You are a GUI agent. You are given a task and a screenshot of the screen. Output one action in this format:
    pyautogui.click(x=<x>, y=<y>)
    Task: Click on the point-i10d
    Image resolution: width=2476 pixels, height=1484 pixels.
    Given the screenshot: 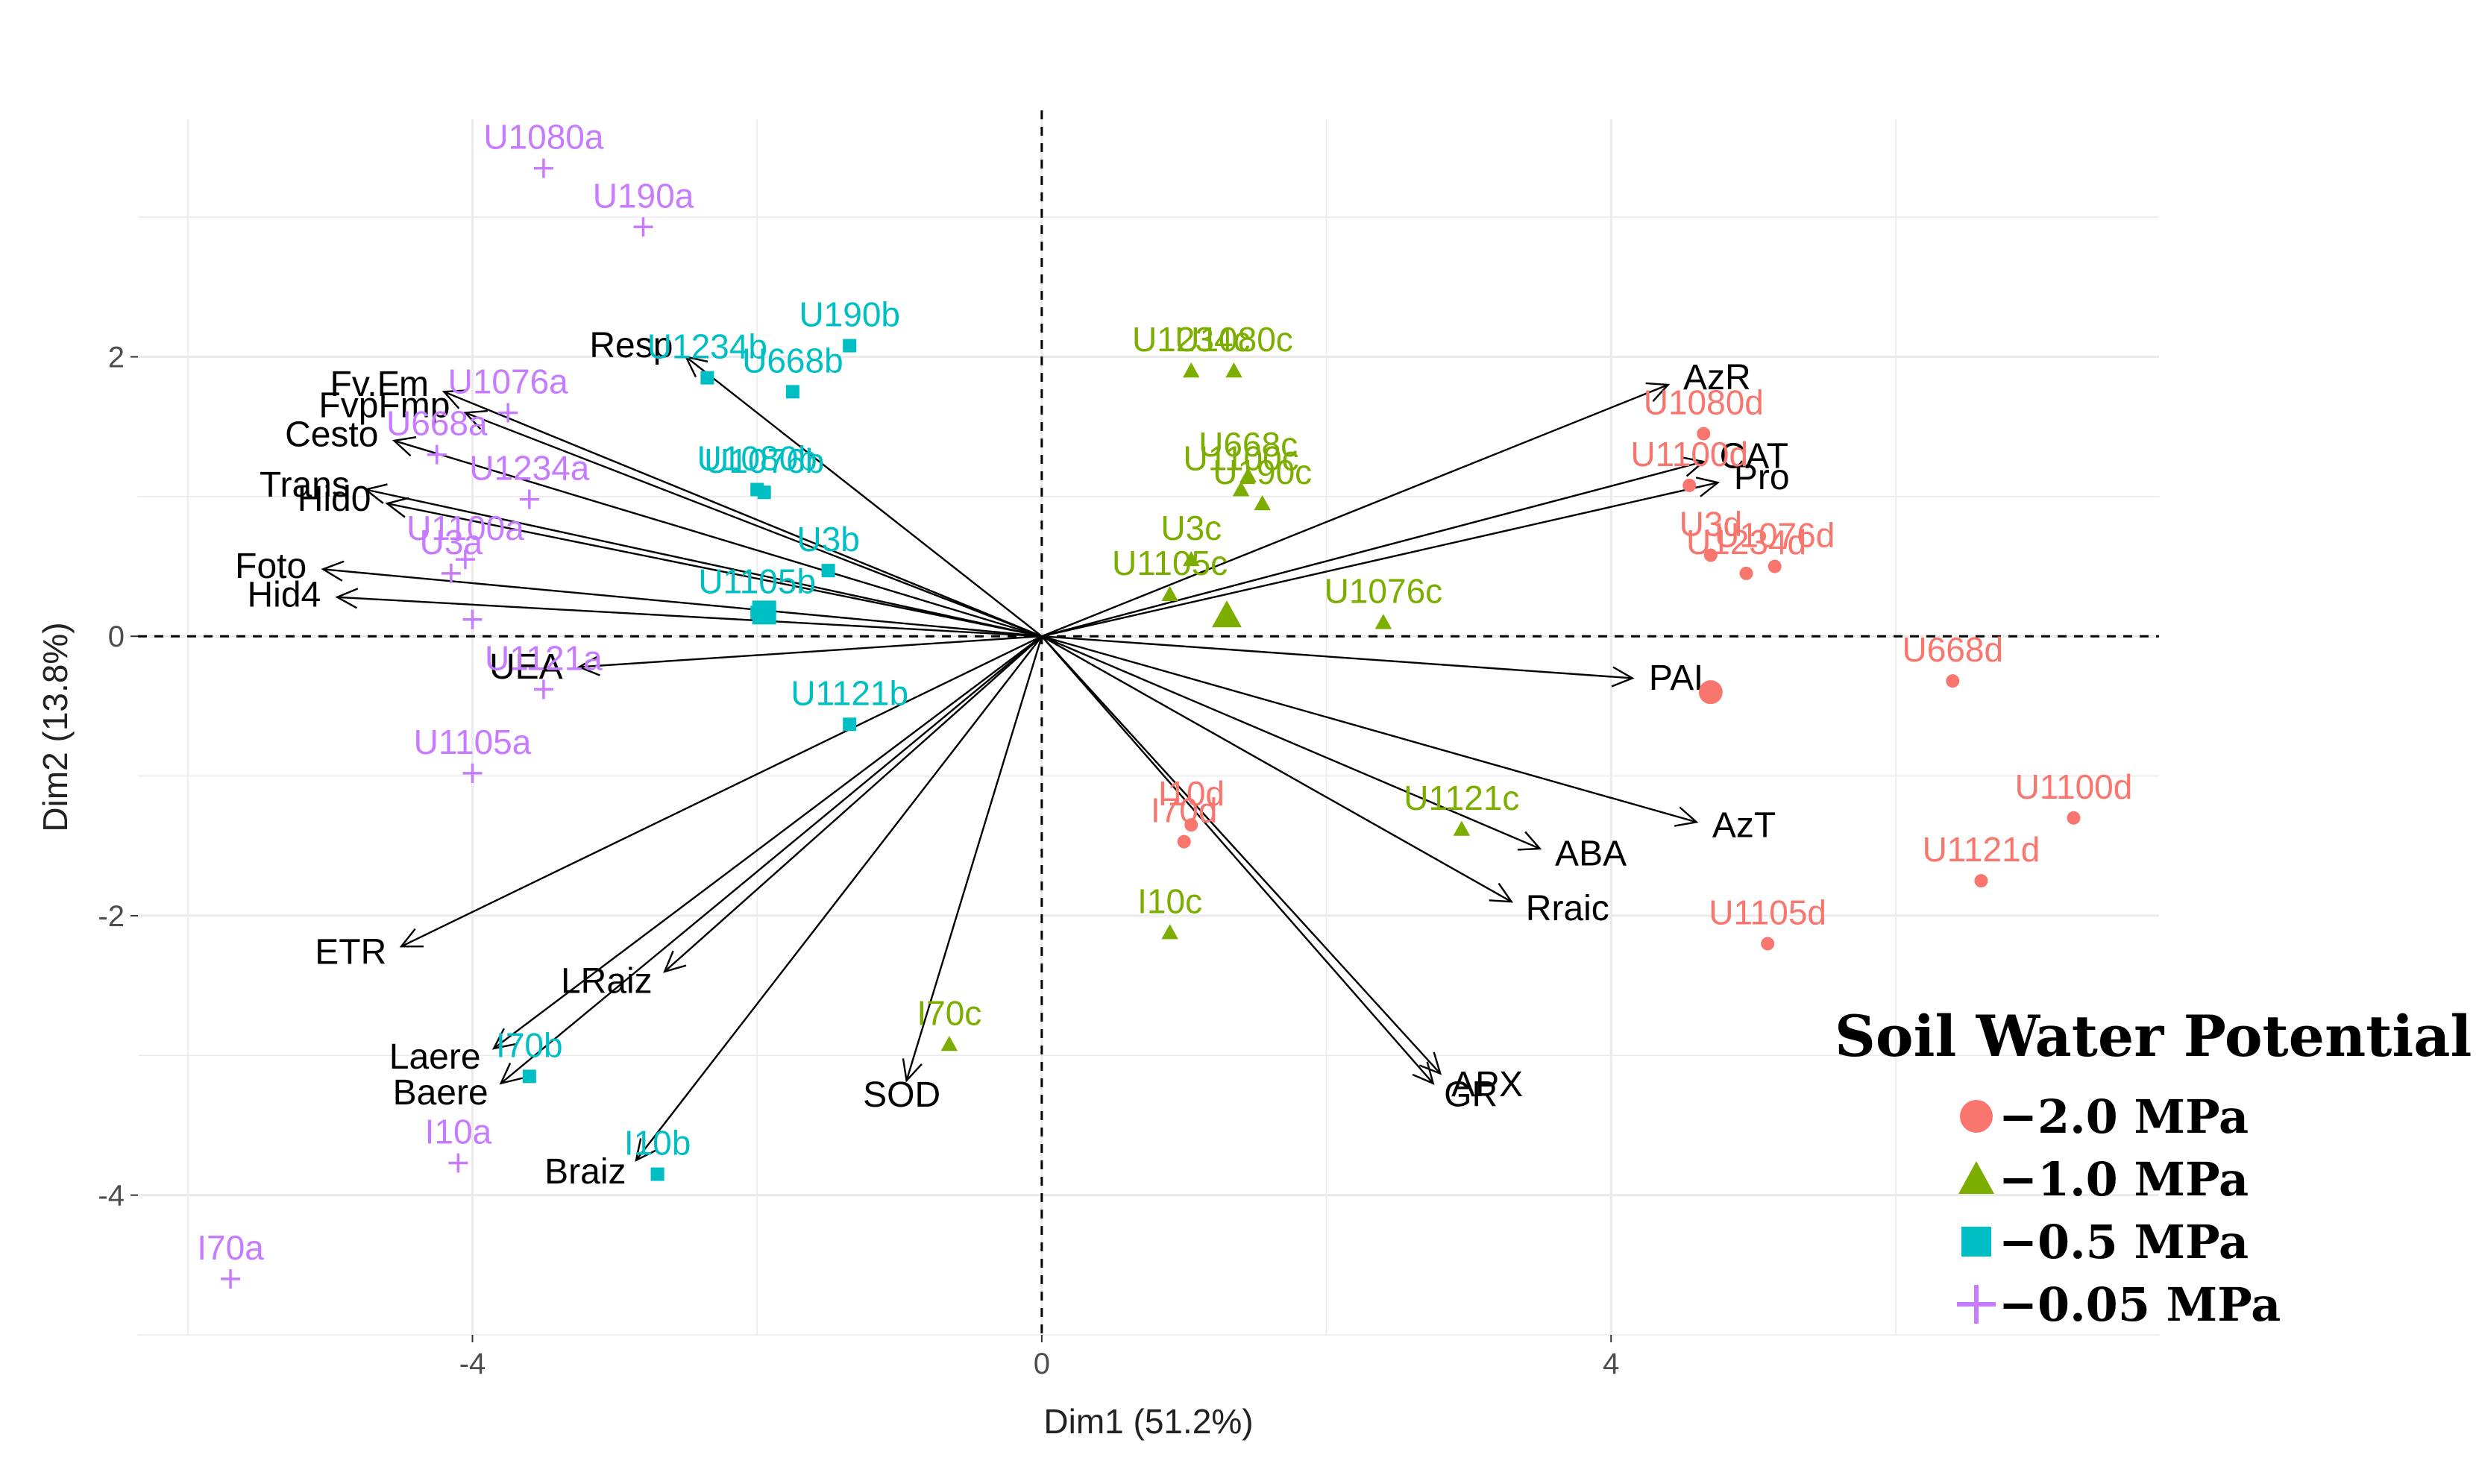 What is the action you would take?
    pyautogui.click(x=1191, y=825)
    